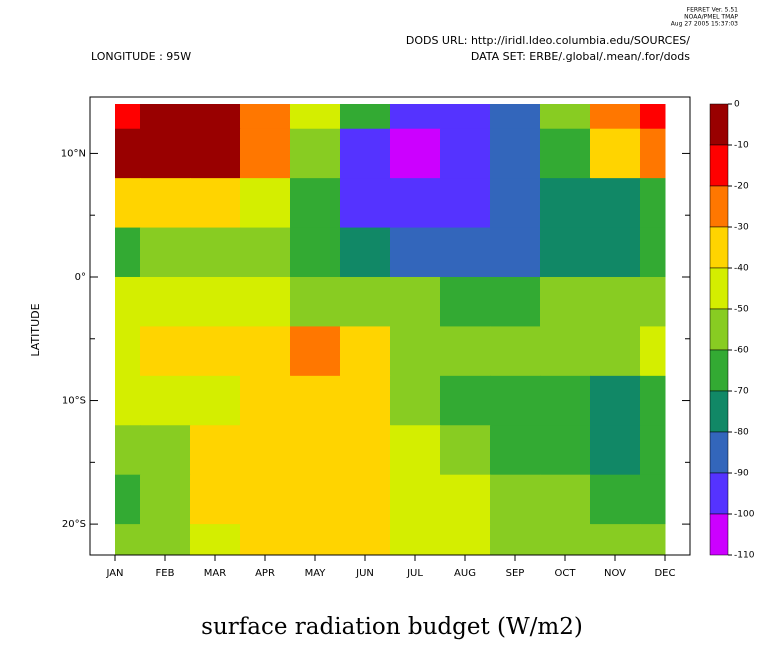 The image size is (768, 662). What do you see at coordinates (265, 573) in the screenshot?
I see `x-tick-label: APR` at bounding box center [265, 573].